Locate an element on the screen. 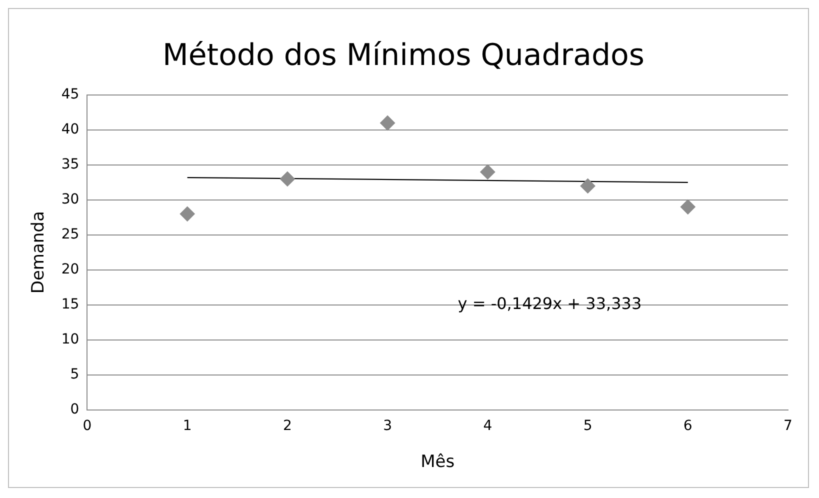 This screenshot has width=819, height=498. x-tick-label: 1 is located at coordinates (187, 426).